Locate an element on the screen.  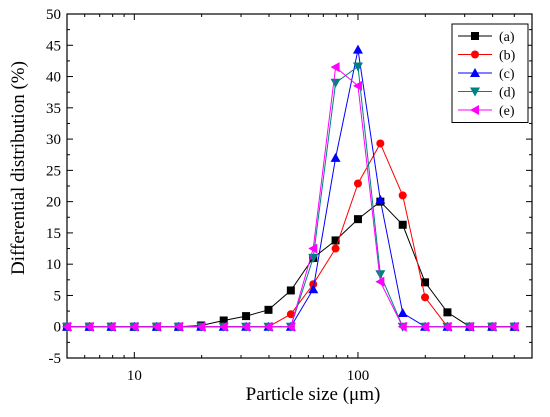
y-tick-label: 35 is located at coordinates (53, 109).